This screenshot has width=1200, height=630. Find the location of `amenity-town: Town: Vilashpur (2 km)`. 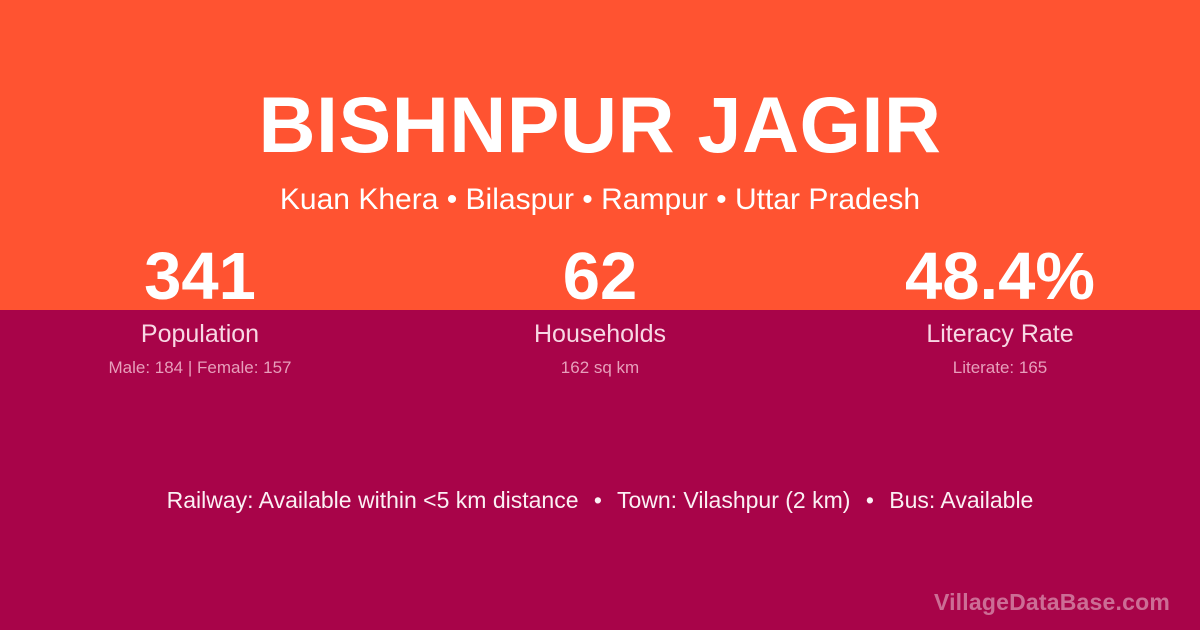

amenity-town: Town: Vilashpur (2 km) is located at coordinates (733, 500).